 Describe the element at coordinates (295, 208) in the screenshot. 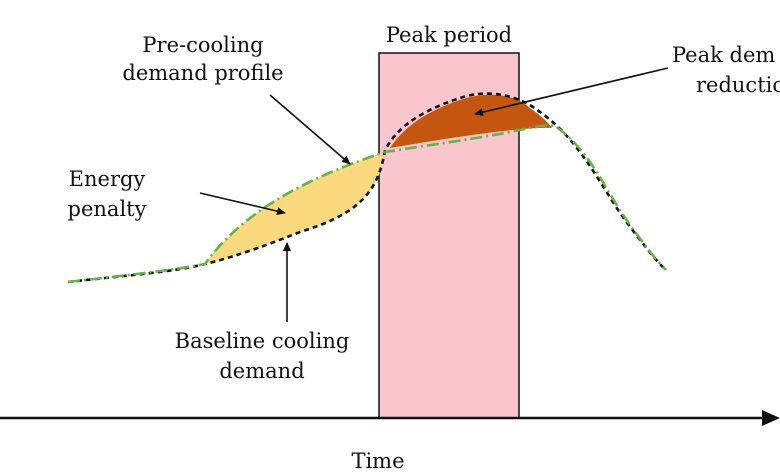

I see `energy-penalty-area` at that location.